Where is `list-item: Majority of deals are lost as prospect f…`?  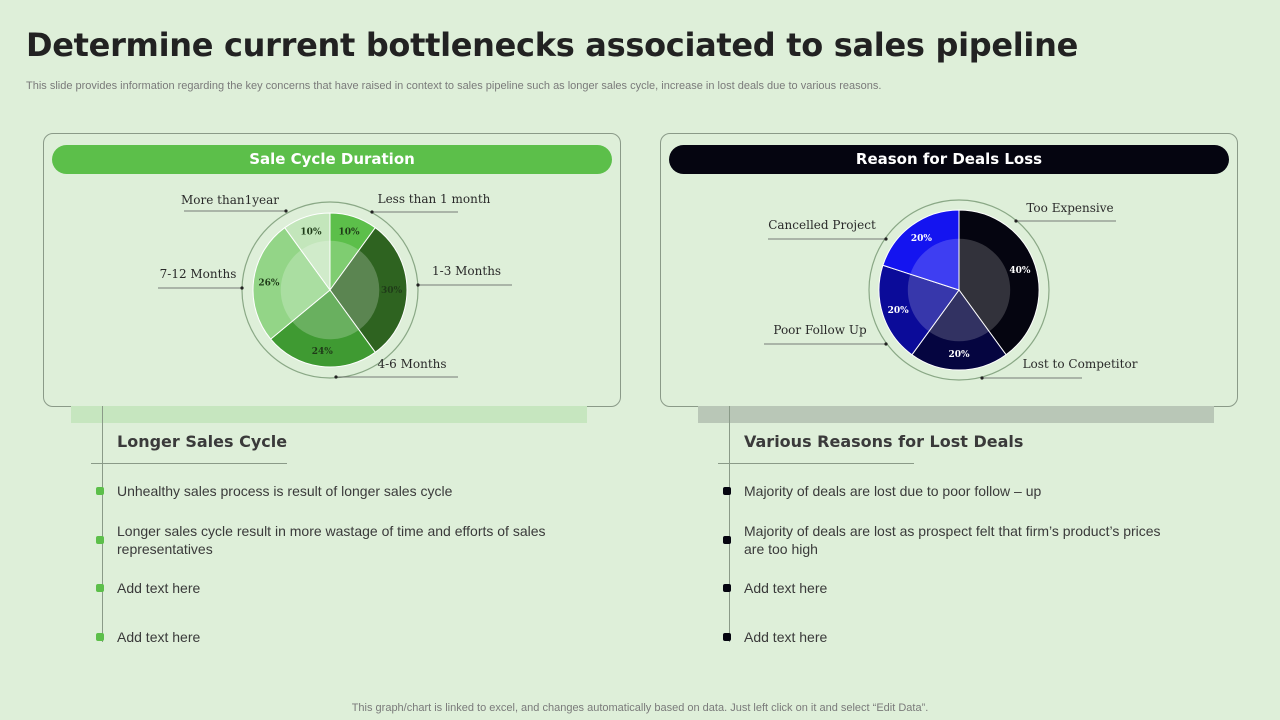
list-item: Majority of deals are lost as prospect f… is located at coordinates (953, 540).